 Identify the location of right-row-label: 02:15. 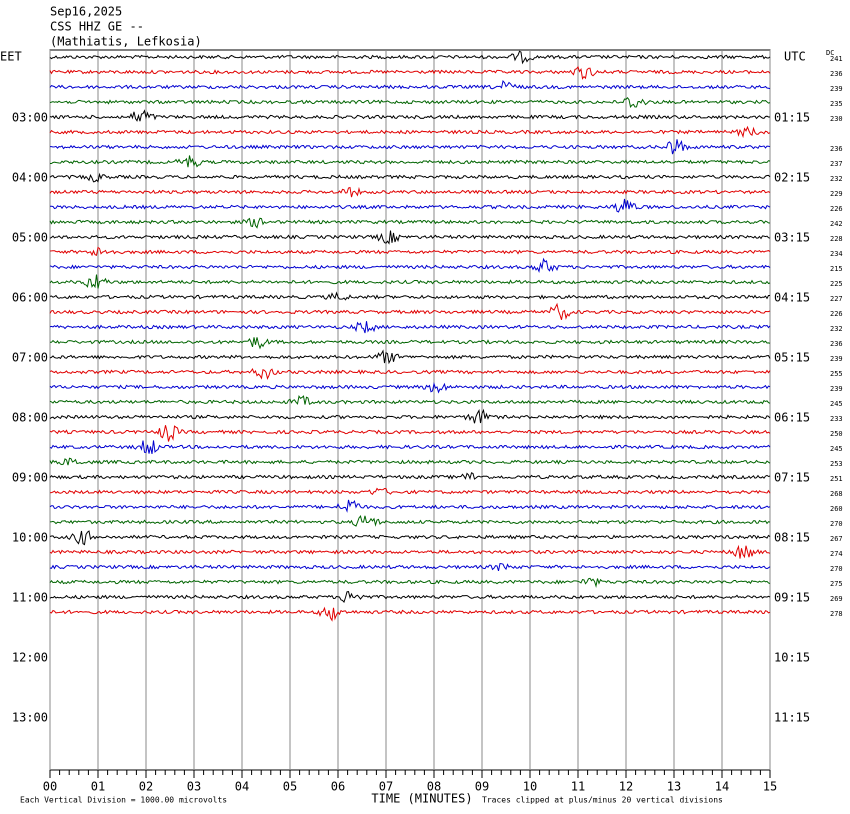
(792, 178).